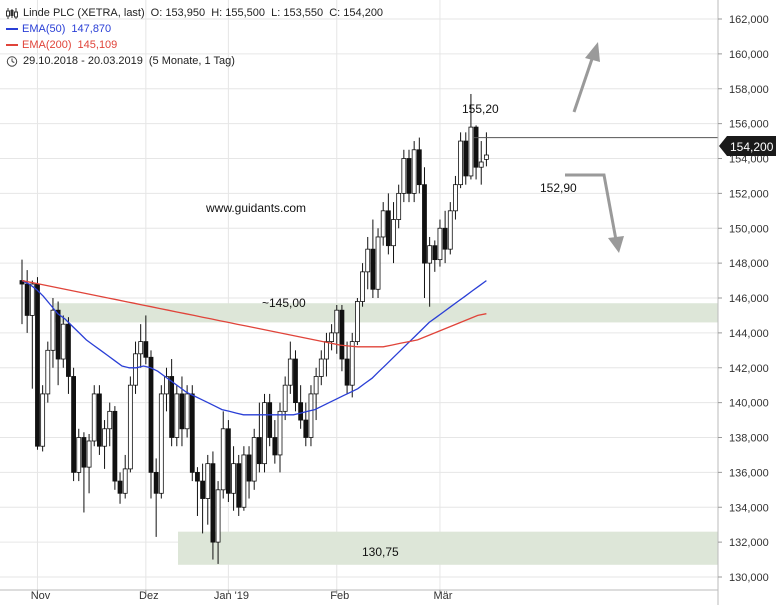  Describe the element at coordinates (255, 208) in the screenshot. I see `watermark: www.guidants.com` at that location.